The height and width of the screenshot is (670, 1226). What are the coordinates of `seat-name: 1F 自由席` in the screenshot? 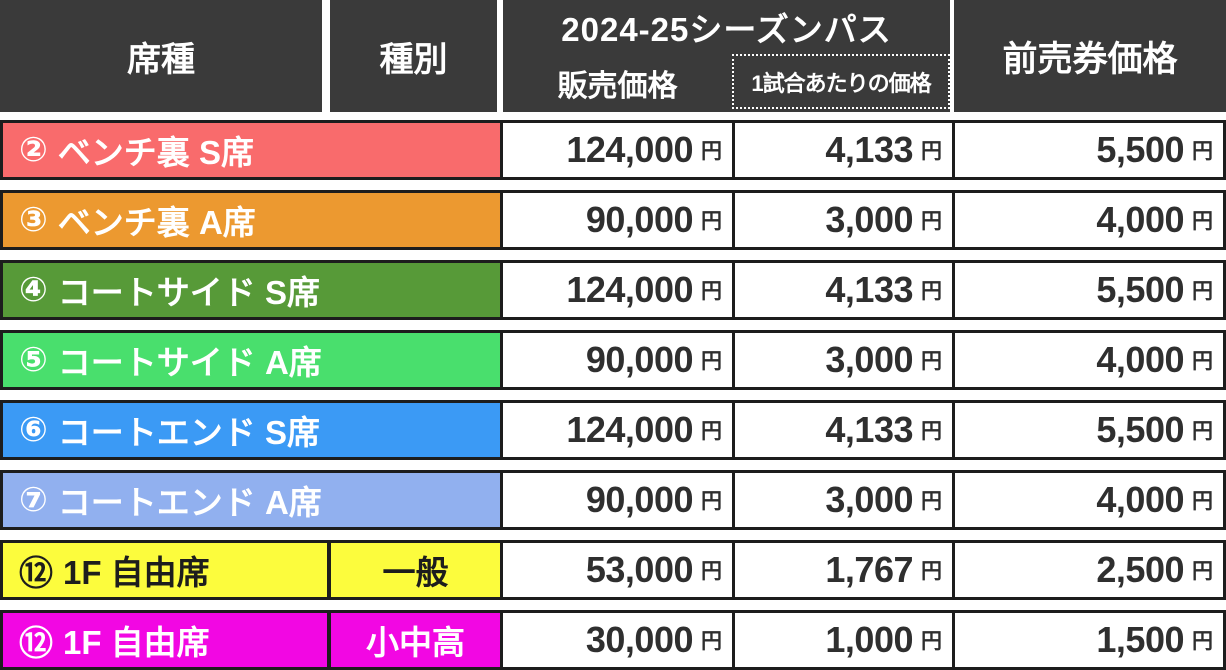 It's located at (136, 642).